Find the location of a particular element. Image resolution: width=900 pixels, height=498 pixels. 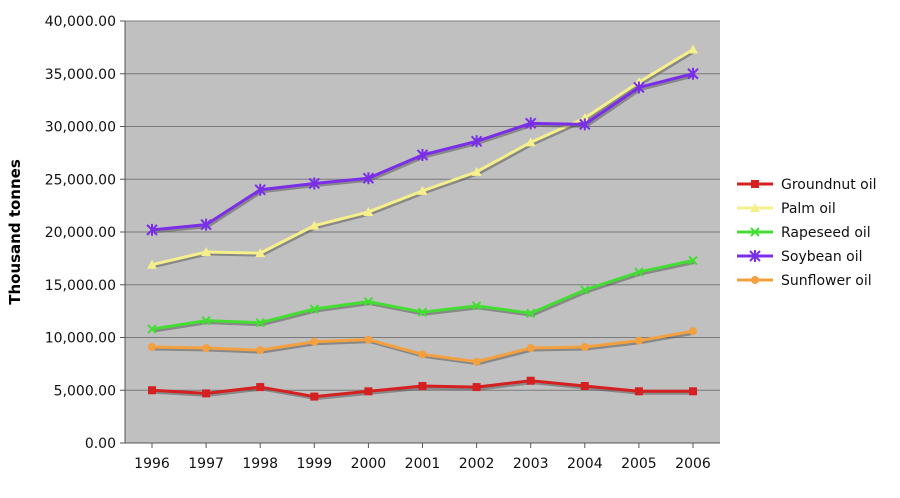

legend-item-soybean-oil: Soybean oil is located at coordinates (799, 257).